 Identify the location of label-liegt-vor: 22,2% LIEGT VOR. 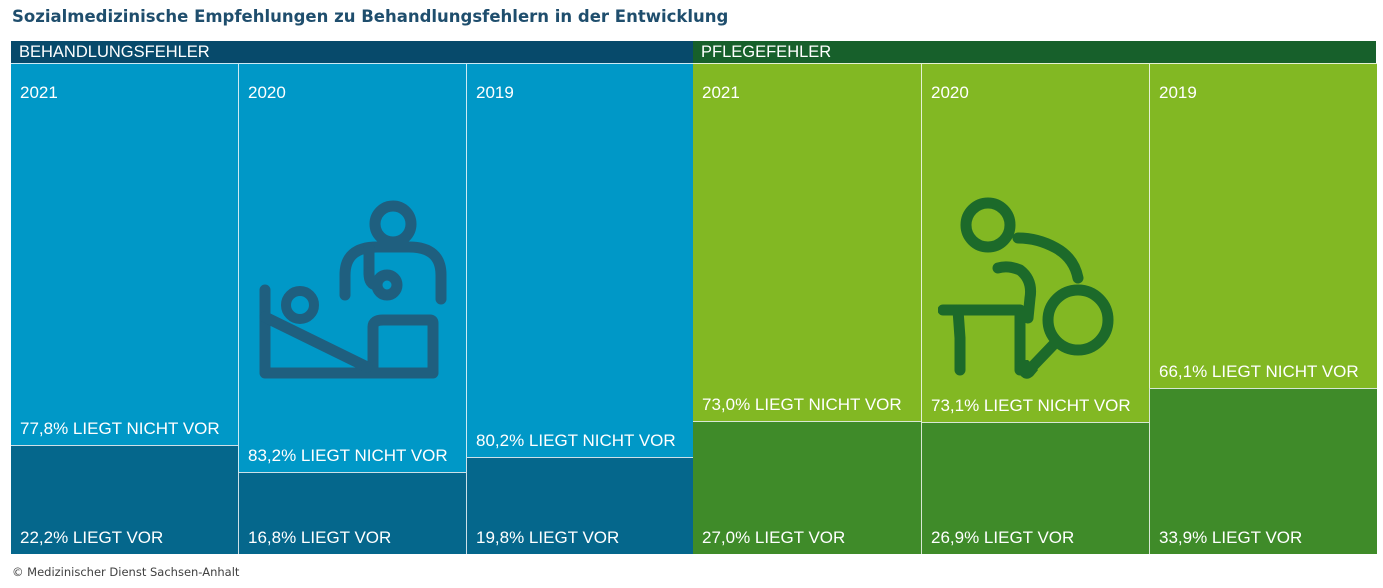
(92, 537).